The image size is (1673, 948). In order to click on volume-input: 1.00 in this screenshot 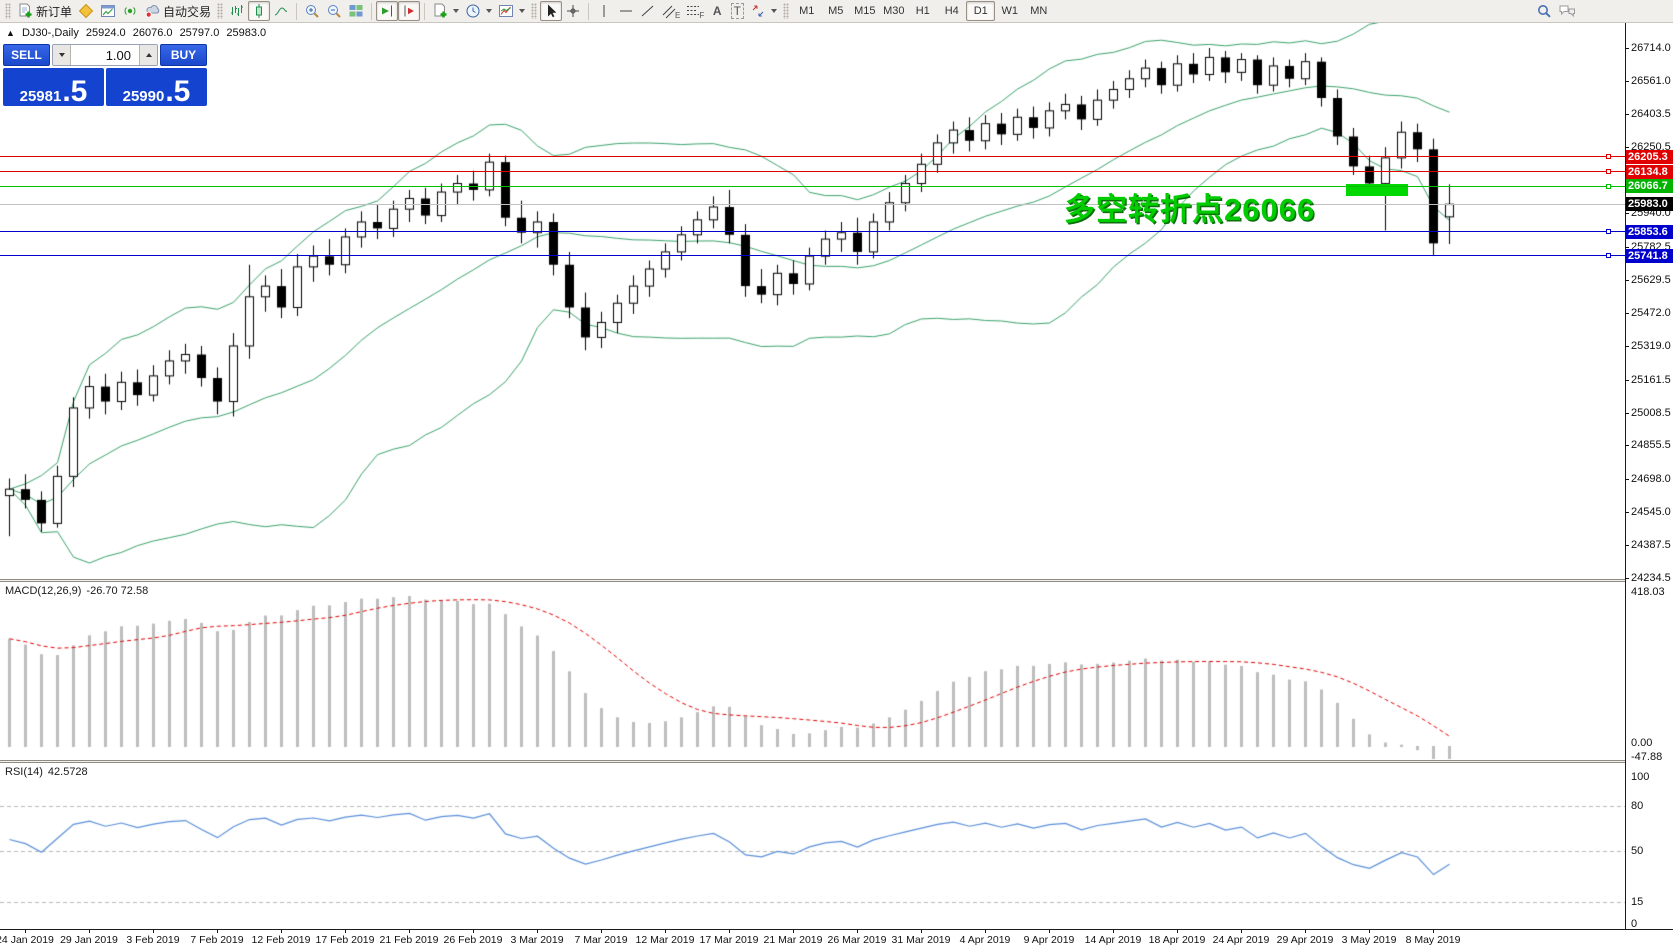, I will do `click(118, 55)`.